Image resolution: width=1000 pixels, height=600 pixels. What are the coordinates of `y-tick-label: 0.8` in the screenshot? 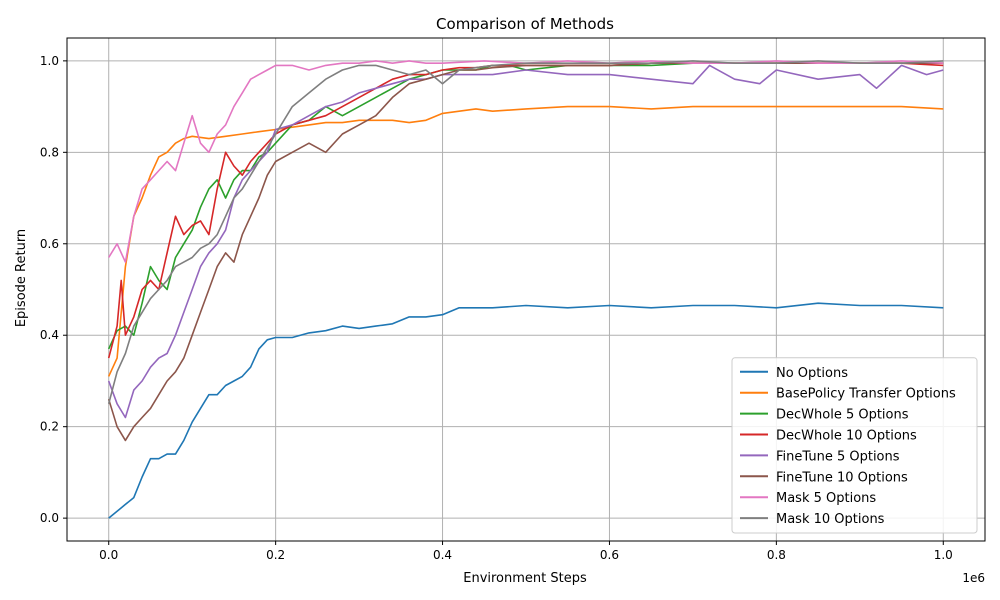 It's located at (49, 152).